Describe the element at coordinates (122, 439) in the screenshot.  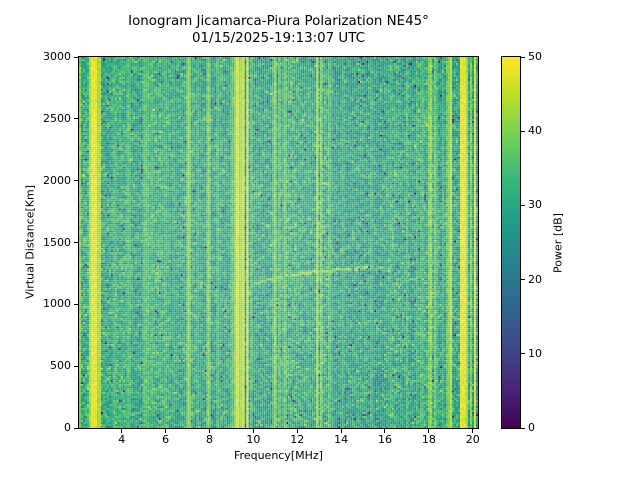
I see `x-tick-label: 4` at that location.